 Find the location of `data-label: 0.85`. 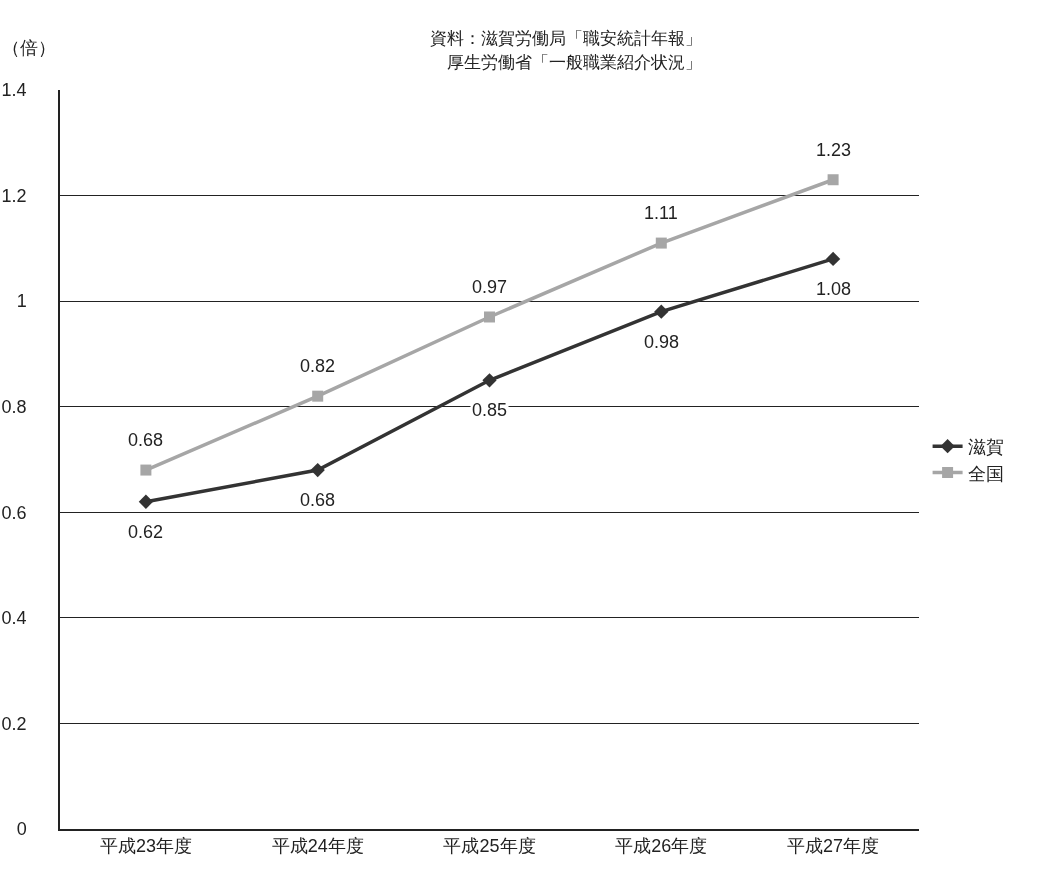

data-label: 0.85 is located at coordinates (490, 410).